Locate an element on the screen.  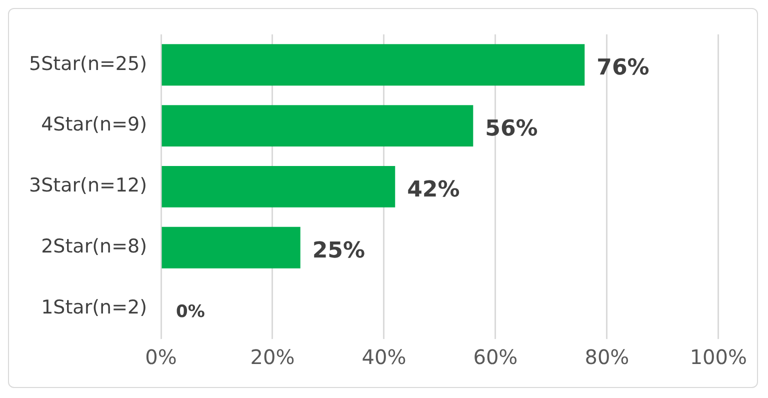
y-tick-label: 4Star(n=9) is located at coordinates (94, 125).